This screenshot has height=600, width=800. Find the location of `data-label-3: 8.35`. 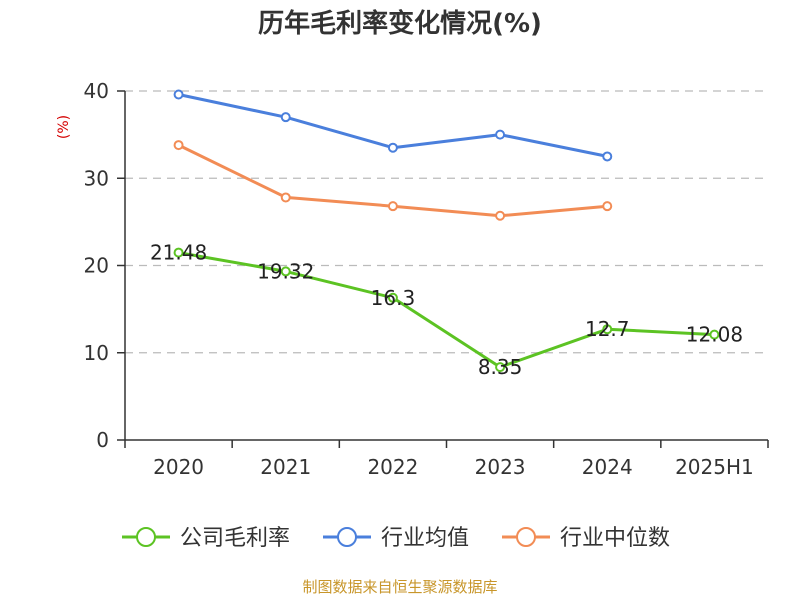

data-label-3: 8.35 is located at coordinates (500, 367).